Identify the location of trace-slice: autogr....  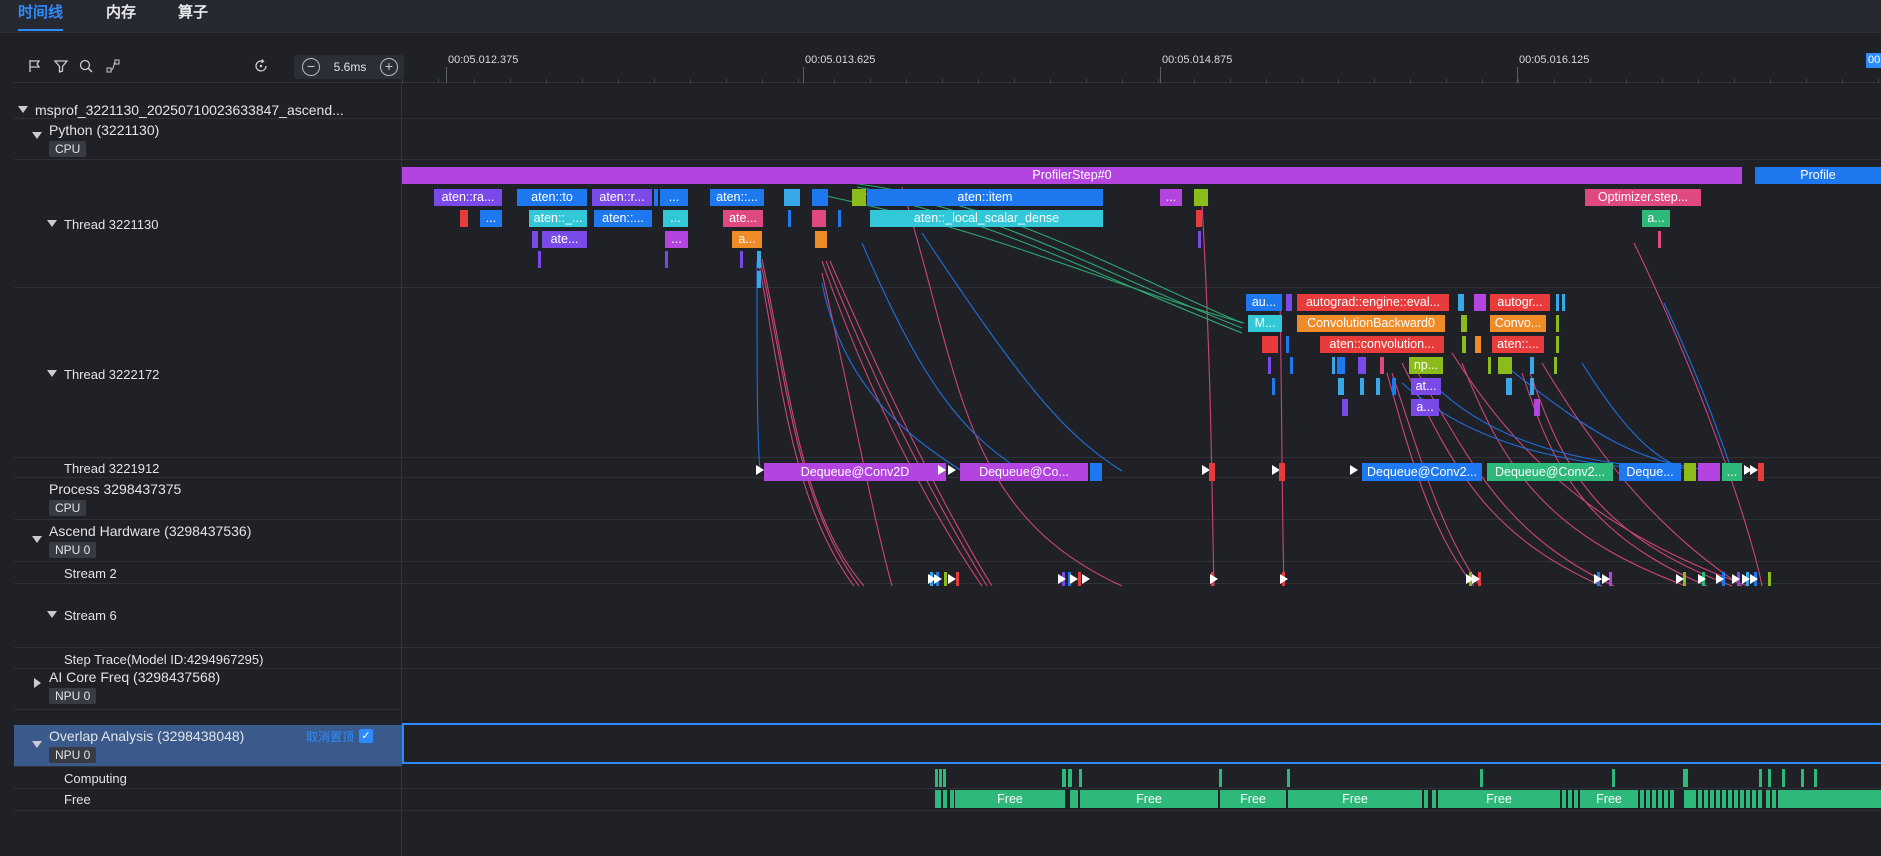
(1520, 302).